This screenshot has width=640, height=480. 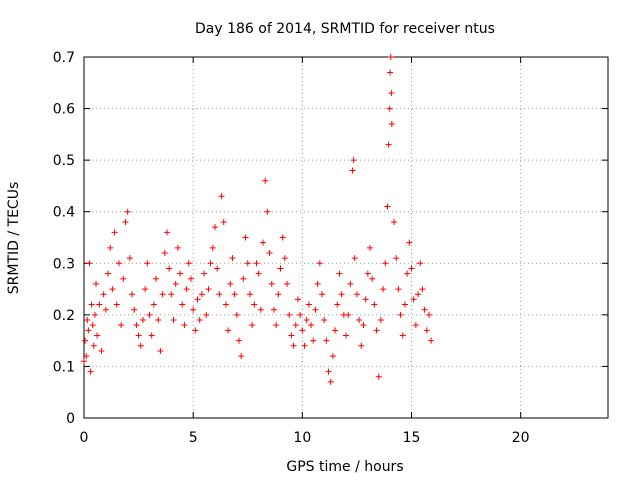 I want to click on y-axis-label: SRMTID / TECUs, so click(x=14, y=238).